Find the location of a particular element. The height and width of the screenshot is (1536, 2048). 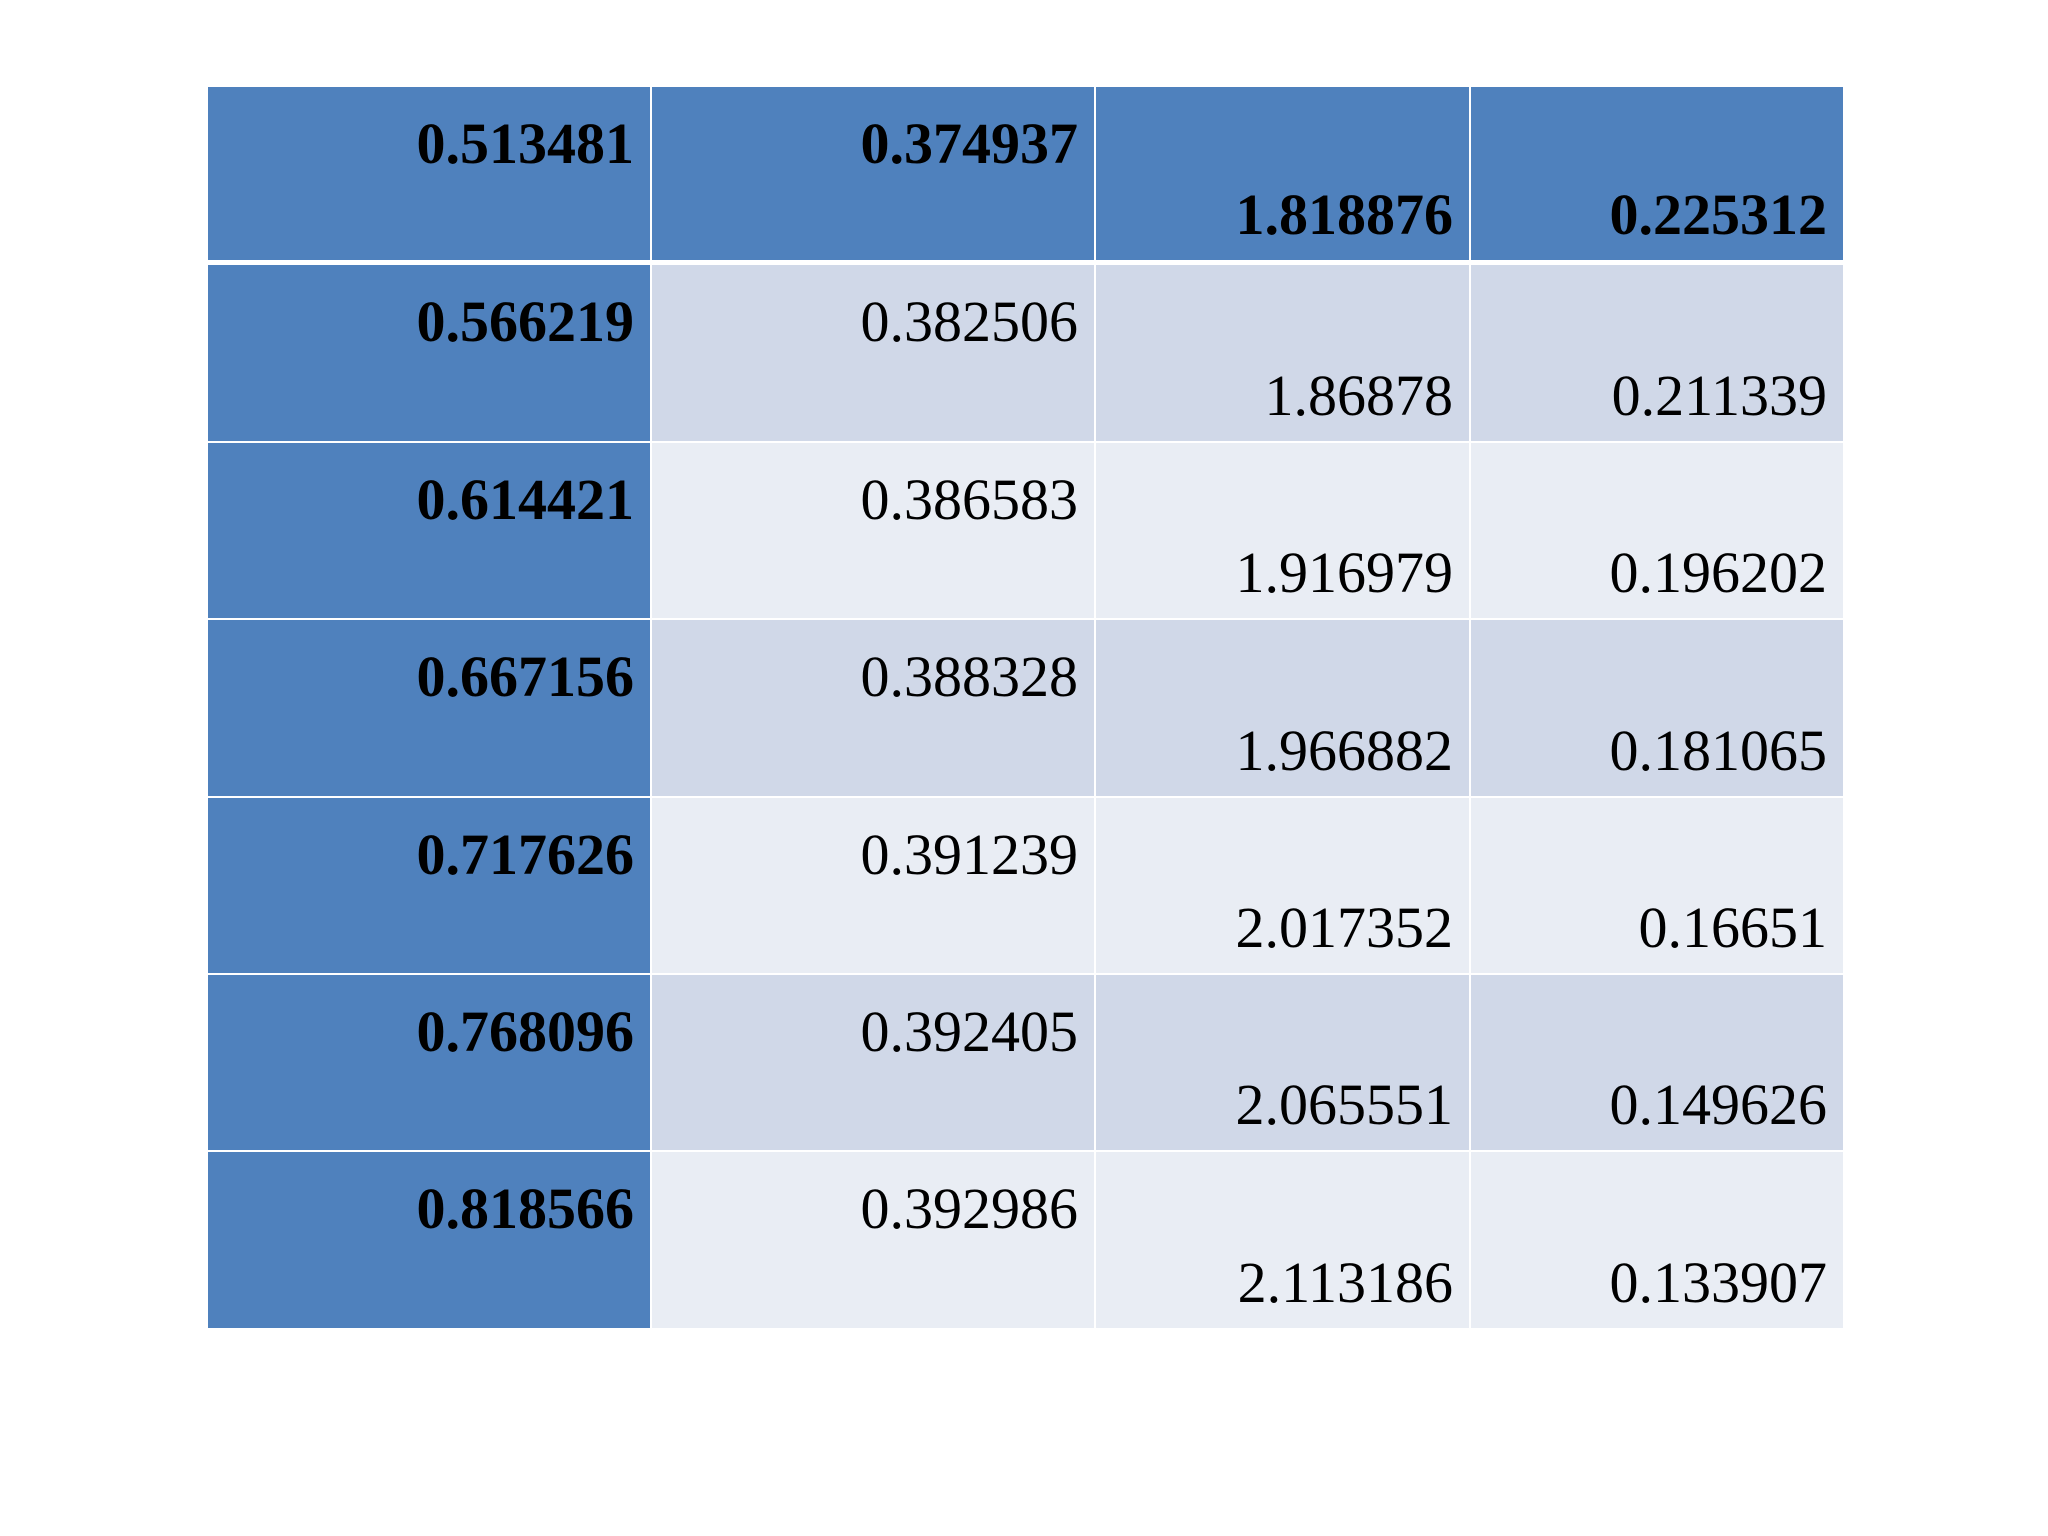

table-cell: 0.392405 is located at coordinates (873, 1062).